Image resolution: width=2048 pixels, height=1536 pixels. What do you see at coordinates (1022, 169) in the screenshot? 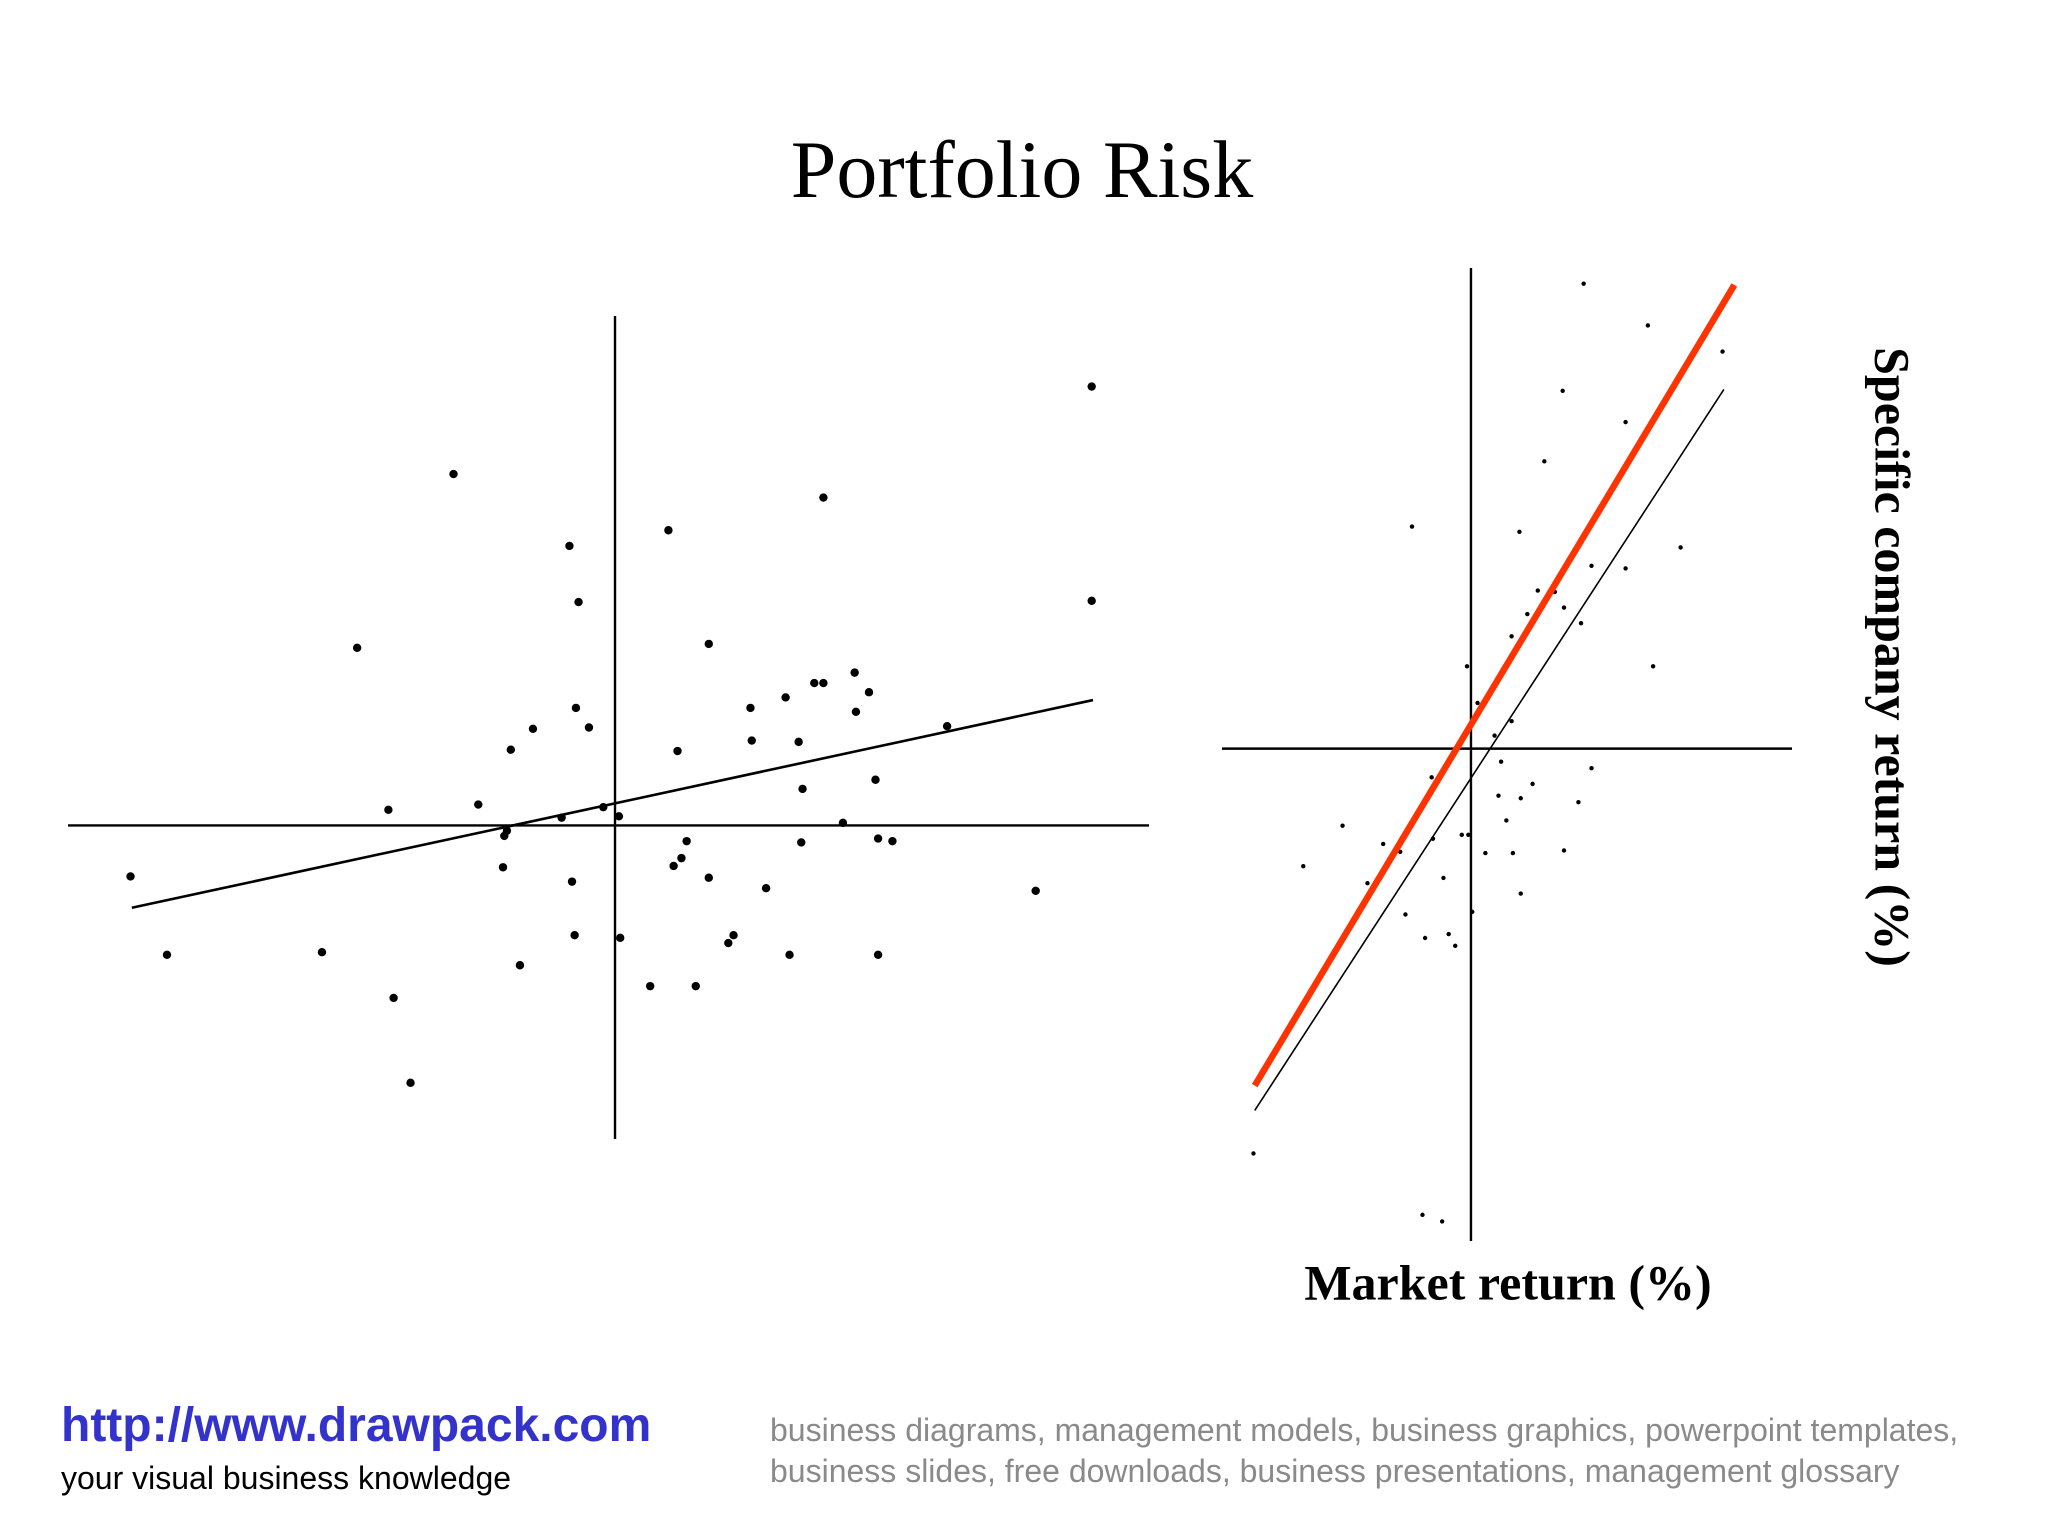
I see `slide-title: Portfolio Risk` at bounding box center [1022, 169].